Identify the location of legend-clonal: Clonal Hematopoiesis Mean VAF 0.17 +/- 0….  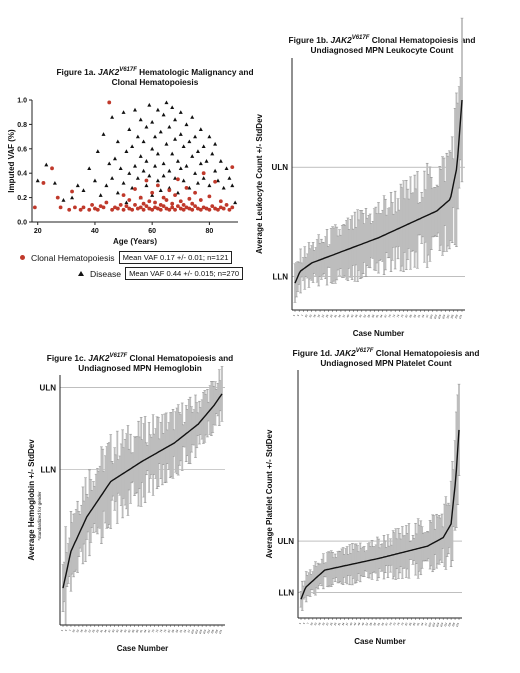
(126, 257).